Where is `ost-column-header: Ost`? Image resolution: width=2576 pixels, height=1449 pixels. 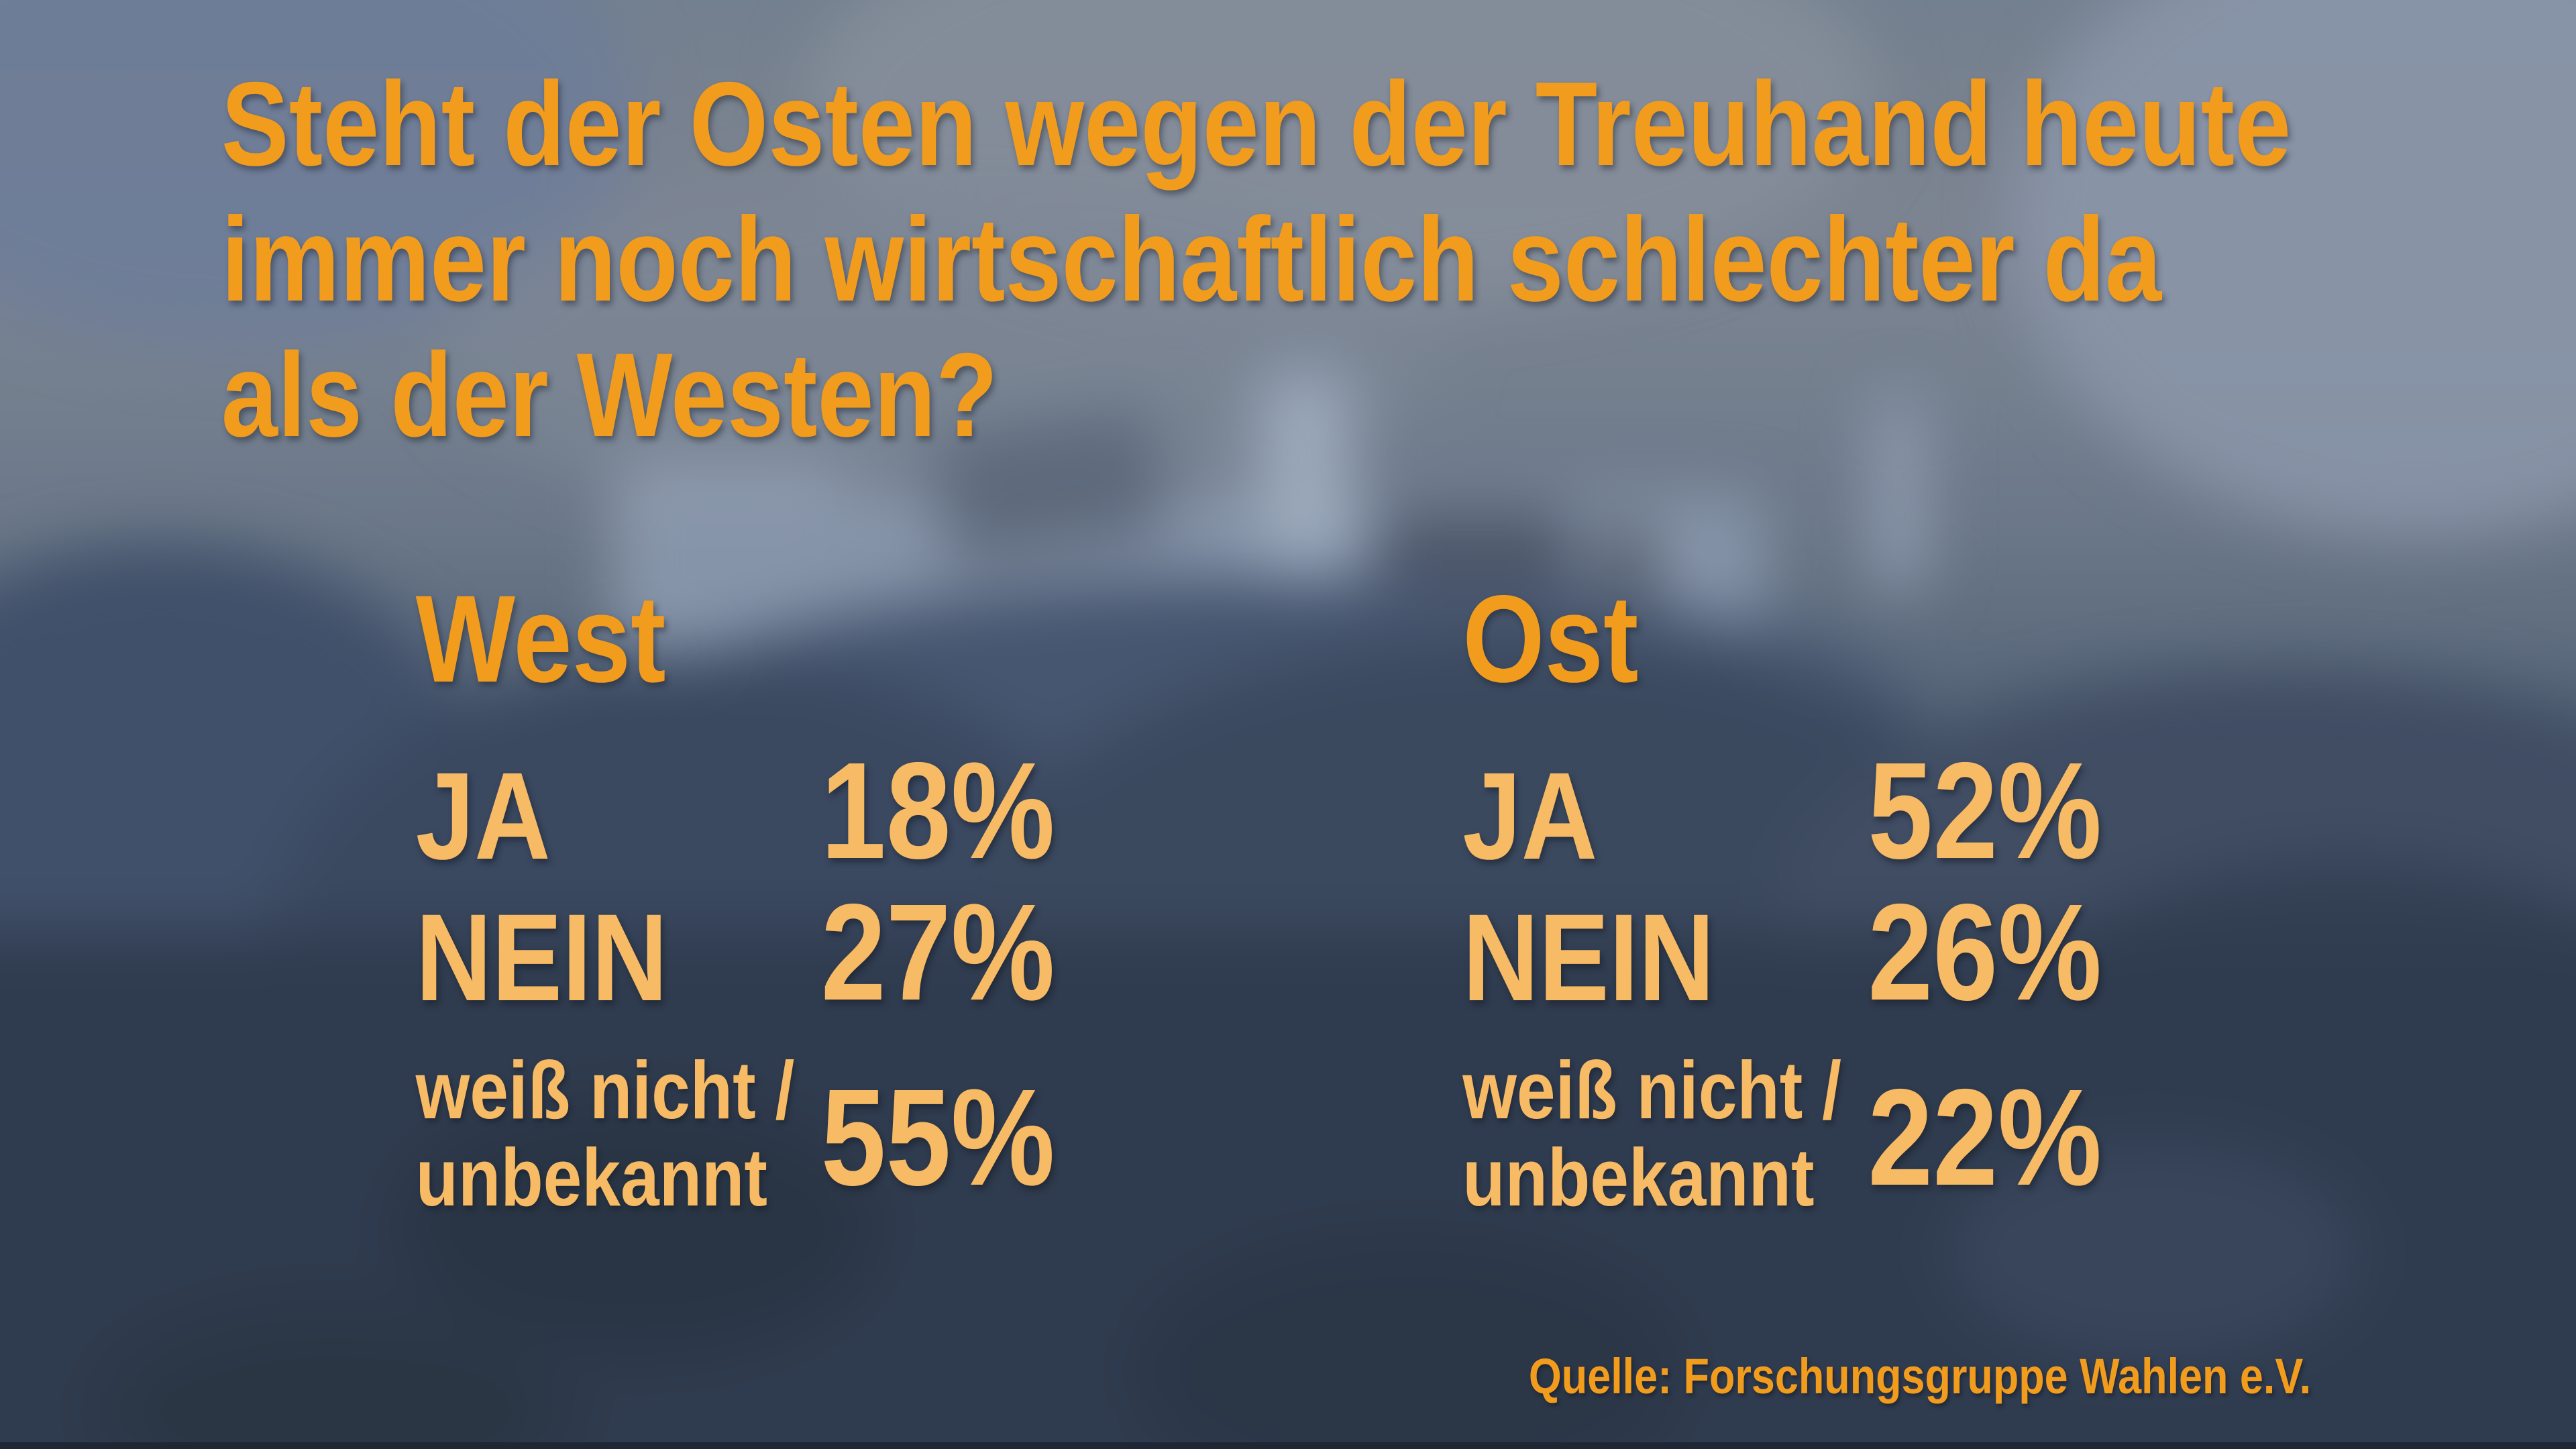 ost-column-header: Ost is located at coordinates (1550, 639).